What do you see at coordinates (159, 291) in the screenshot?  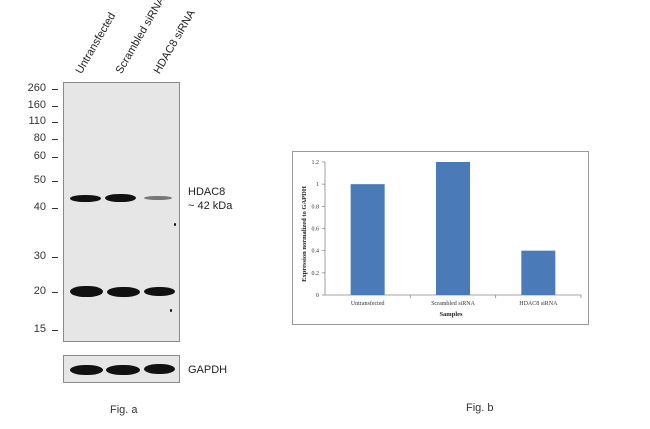 I see `lower-band-hdac8-sirna` at bounding box center [159, 291].